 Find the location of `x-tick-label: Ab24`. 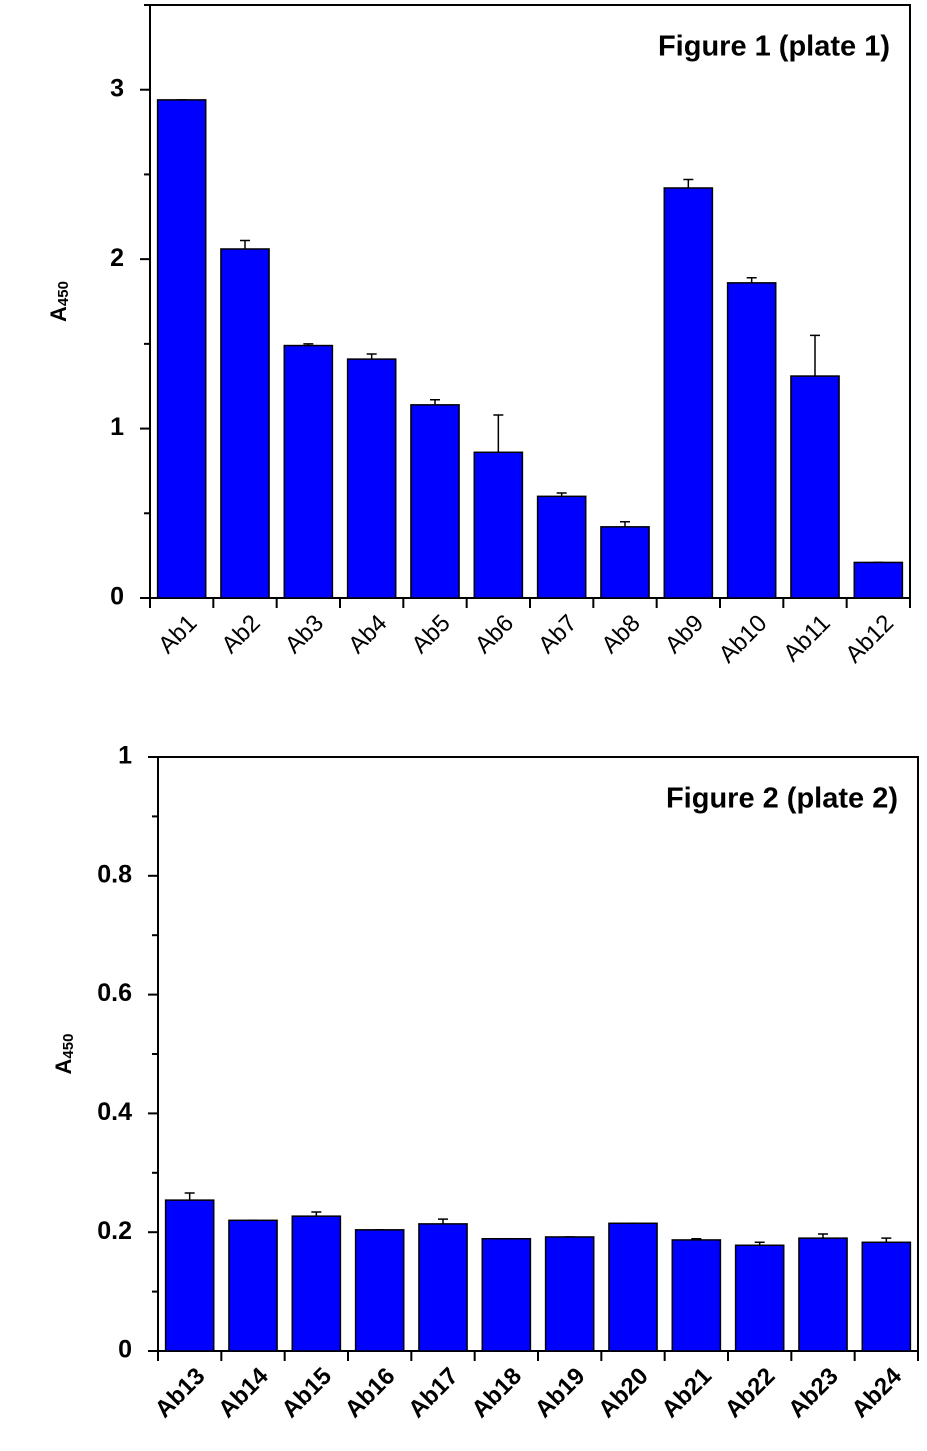

x-tick-label: Ab24 is located at coordinates (876, 1392).